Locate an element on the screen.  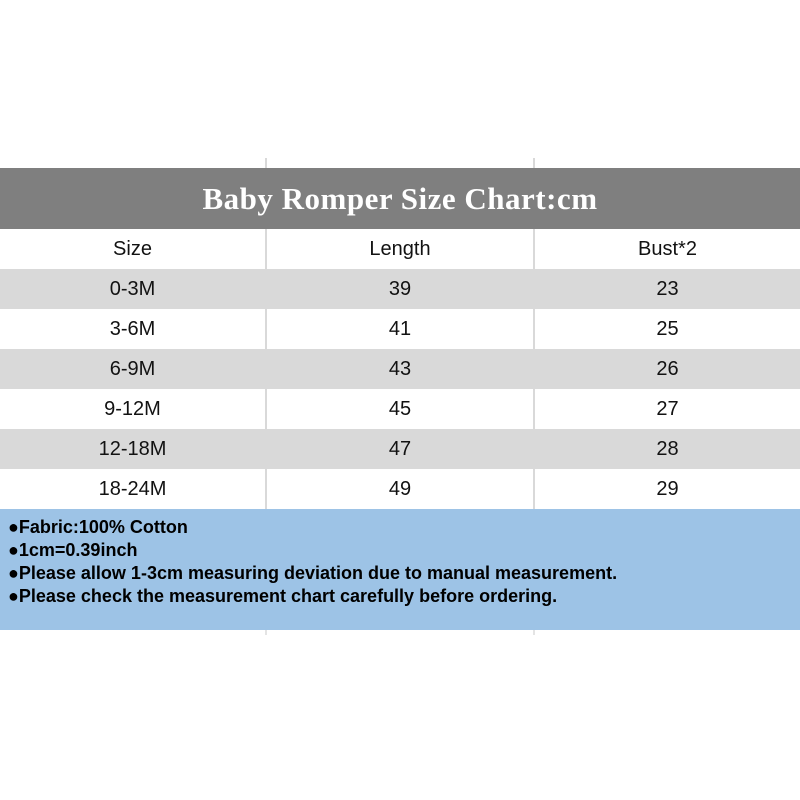
cell-size: 12-18M is located at coordinates (132, 448).